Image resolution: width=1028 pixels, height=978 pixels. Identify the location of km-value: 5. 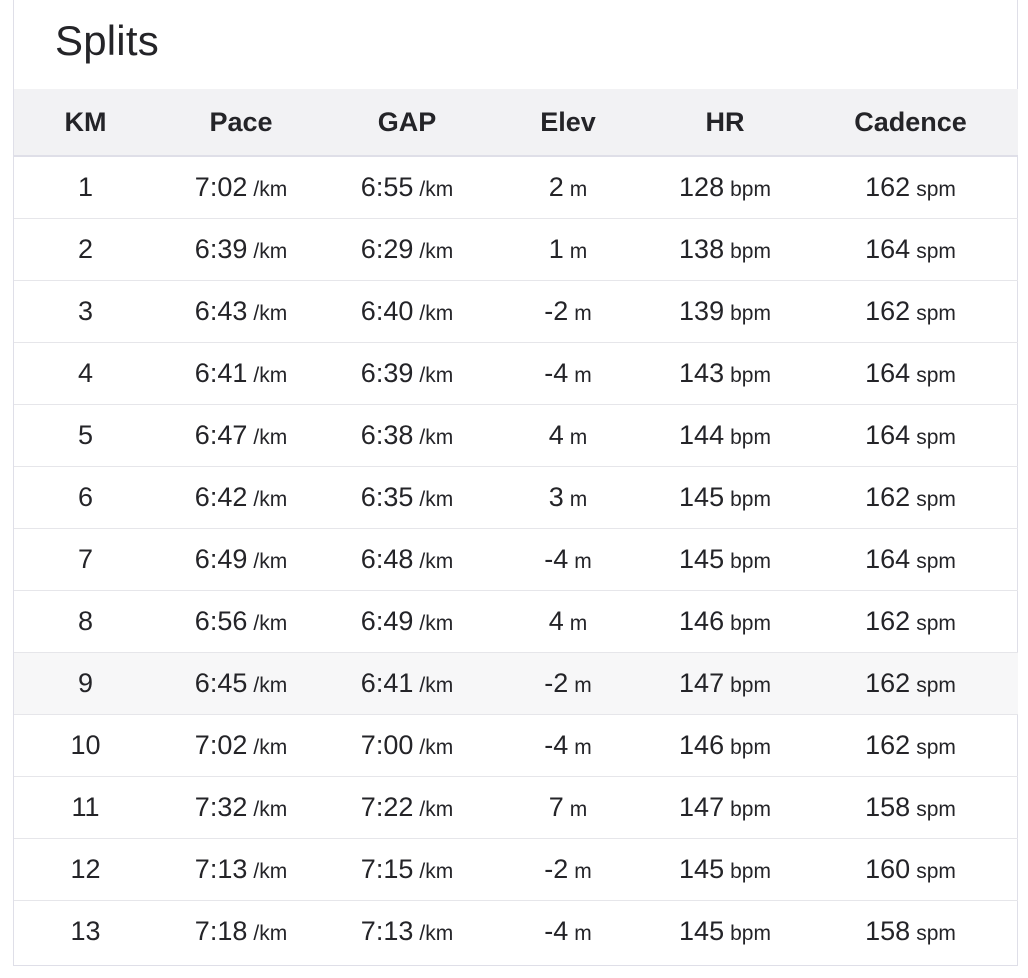
(85, 434).